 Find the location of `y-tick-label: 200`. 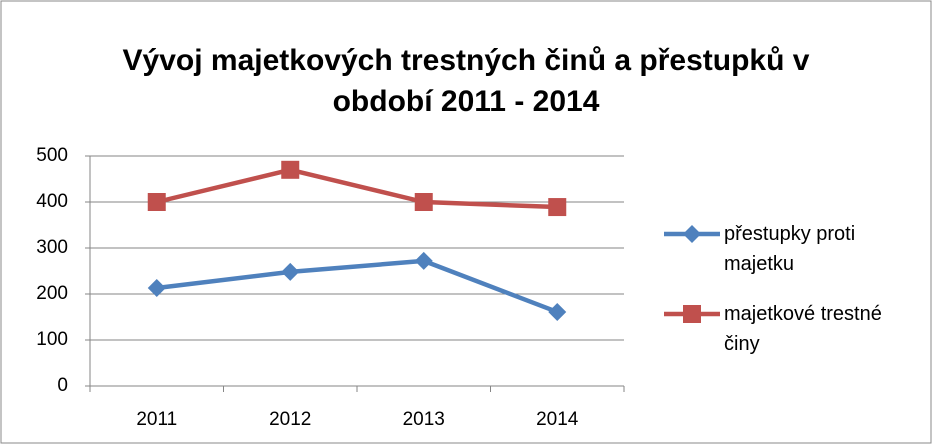

y-tick-label: 200 is located at coordinates (52, 293).